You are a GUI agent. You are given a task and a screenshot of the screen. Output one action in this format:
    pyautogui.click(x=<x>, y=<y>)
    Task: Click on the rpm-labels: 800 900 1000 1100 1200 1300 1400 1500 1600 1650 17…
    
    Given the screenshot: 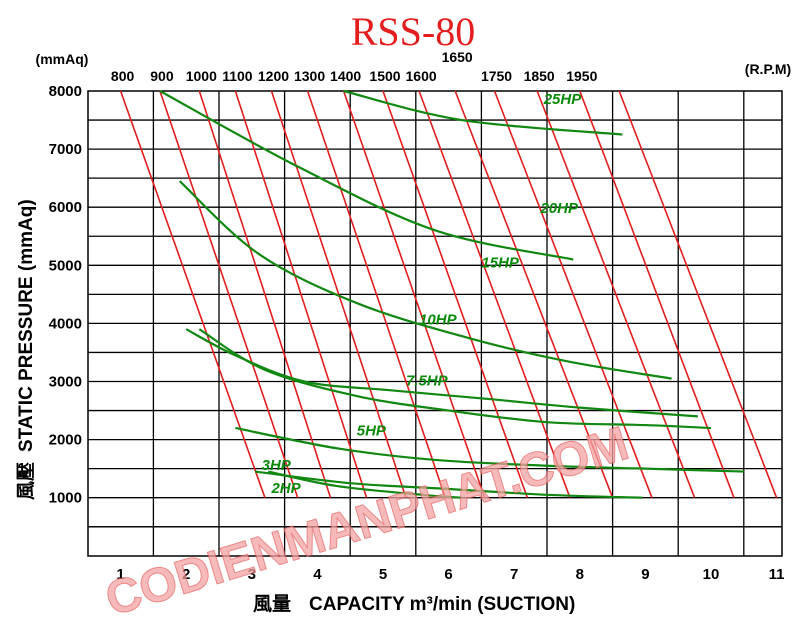 What is the action you would take?
    pyautogui.click(x=354, y=66)
    